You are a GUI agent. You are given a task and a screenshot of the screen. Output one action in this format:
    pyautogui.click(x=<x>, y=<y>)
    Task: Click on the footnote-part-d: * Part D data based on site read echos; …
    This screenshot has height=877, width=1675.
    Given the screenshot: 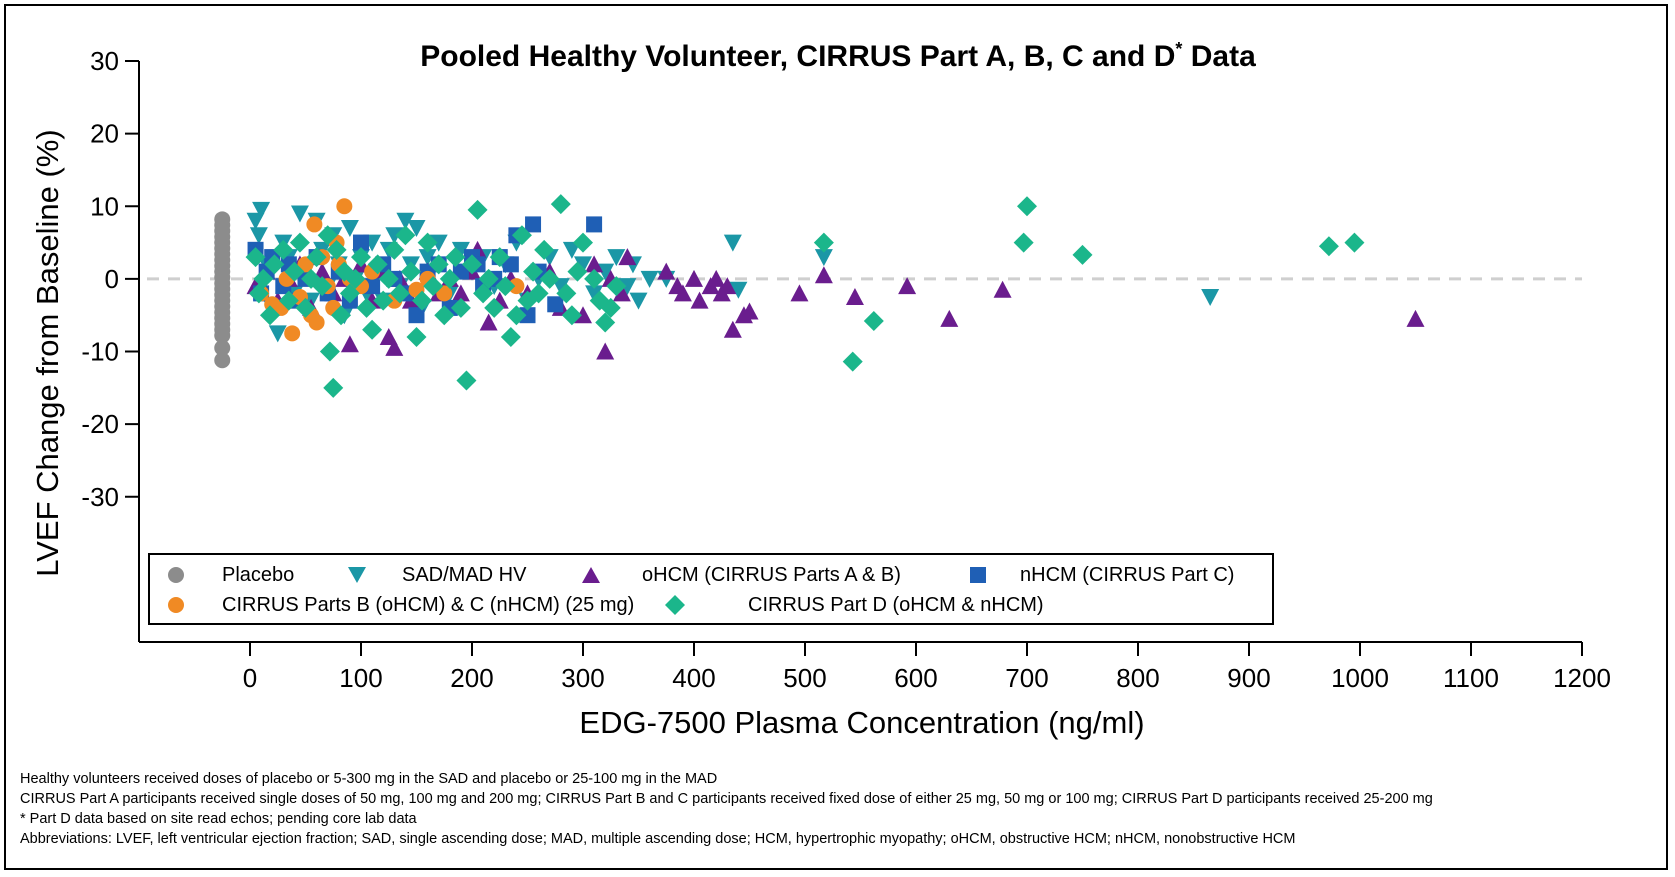 What is the action you would take?
    pyautogui.click(x=218, y=819)
    